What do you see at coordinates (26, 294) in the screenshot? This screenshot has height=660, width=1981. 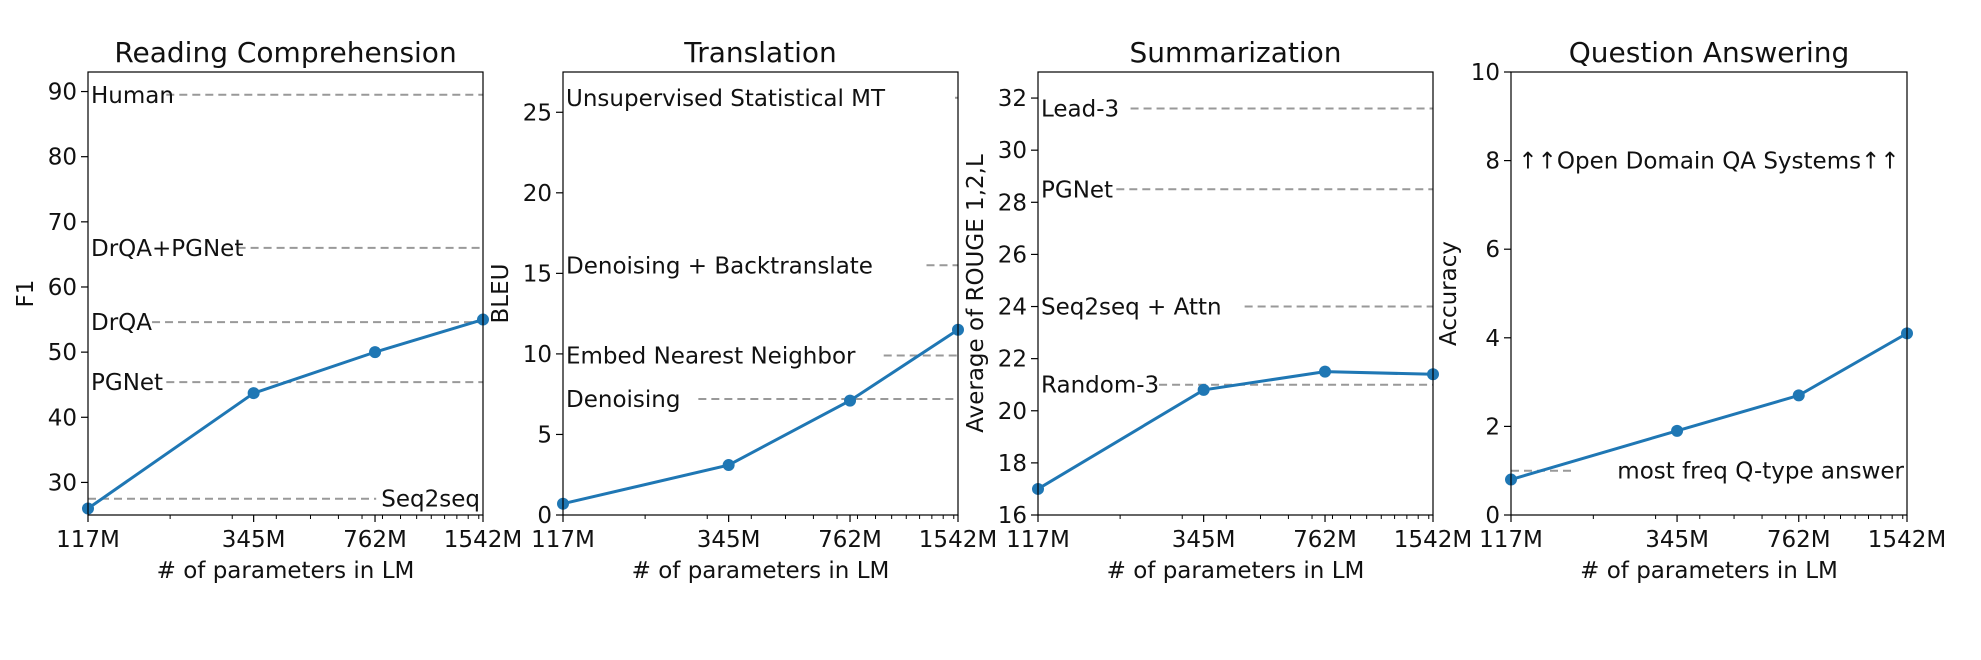 I see `y-axis-label: F1` at bounding box center [26, 294].